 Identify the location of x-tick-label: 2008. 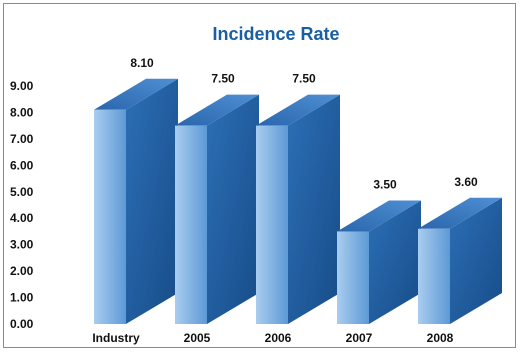
(440, 338).